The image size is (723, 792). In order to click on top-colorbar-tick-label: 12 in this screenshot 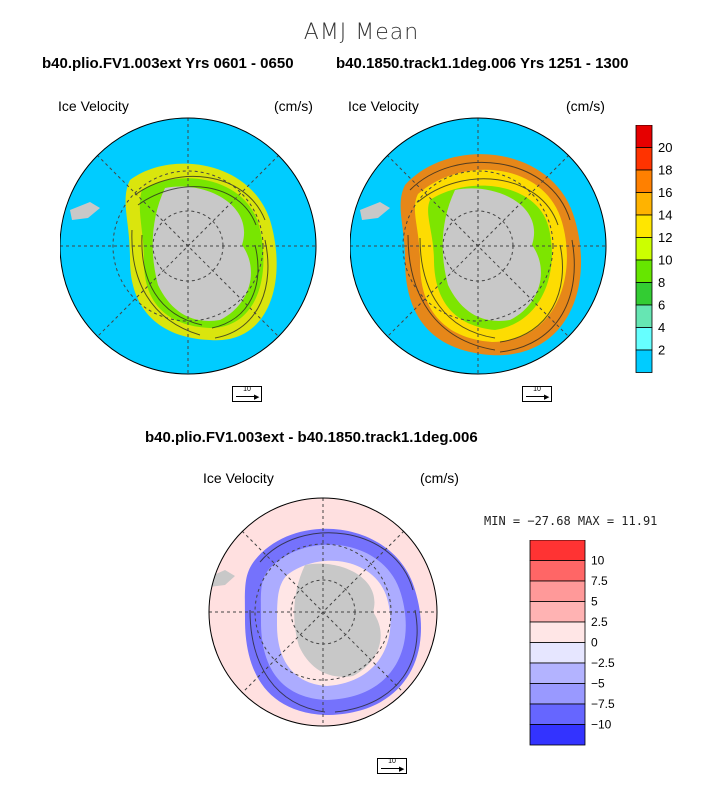, I will do `click(665, 237)`.